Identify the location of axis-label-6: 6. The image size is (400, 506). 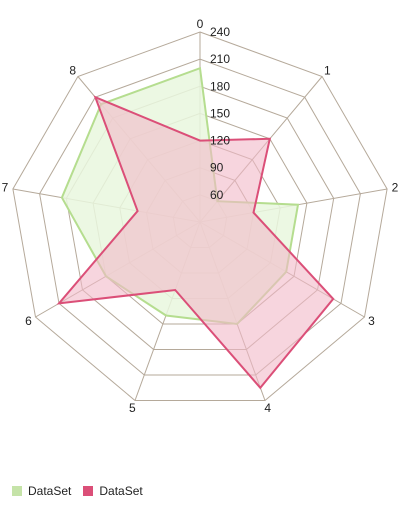
(28, 321).